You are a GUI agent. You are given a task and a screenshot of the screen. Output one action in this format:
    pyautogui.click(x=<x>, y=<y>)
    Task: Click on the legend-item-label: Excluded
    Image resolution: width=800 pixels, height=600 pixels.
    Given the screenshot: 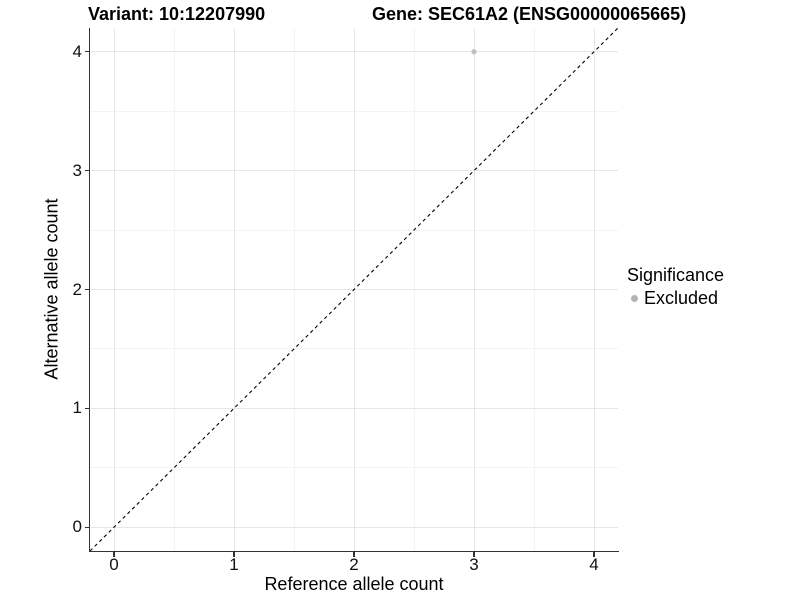 What is the action you would take?
    pyautogui.click(x=681, y=298)
    